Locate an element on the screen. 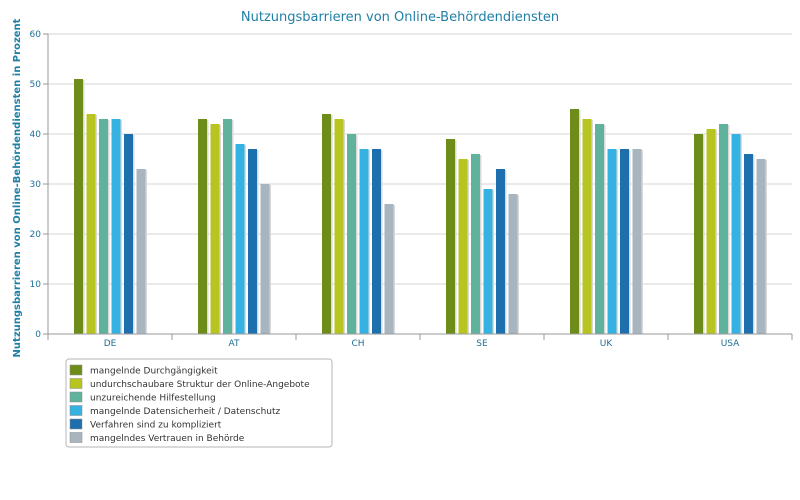 The image size is (800, 500). x-tick-label: UK is located at coordinates (607, 344).